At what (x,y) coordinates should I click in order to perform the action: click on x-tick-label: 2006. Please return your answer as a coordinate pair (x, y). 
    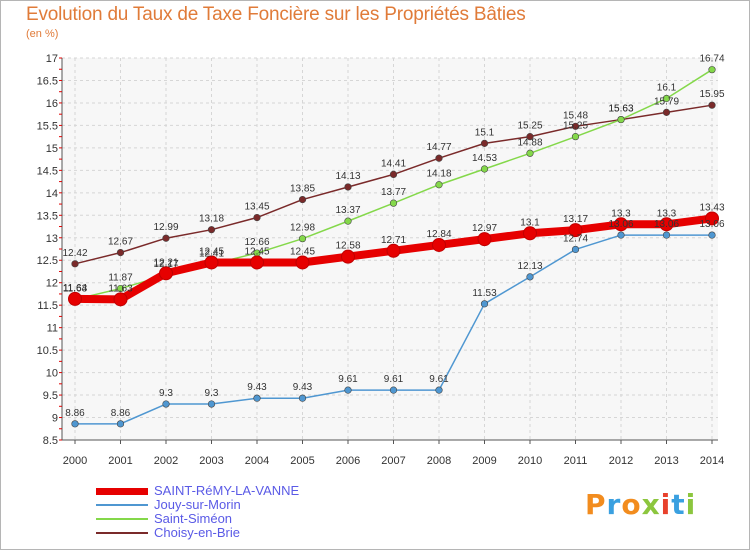
    Looking at the image, I should click on (348, 461).